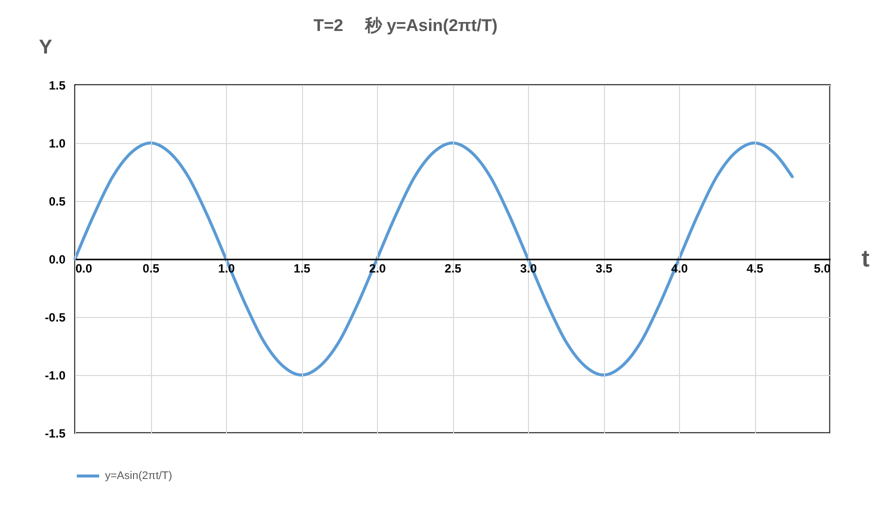  I want to click on x-tick-label: 5.0, so click(822, 269).